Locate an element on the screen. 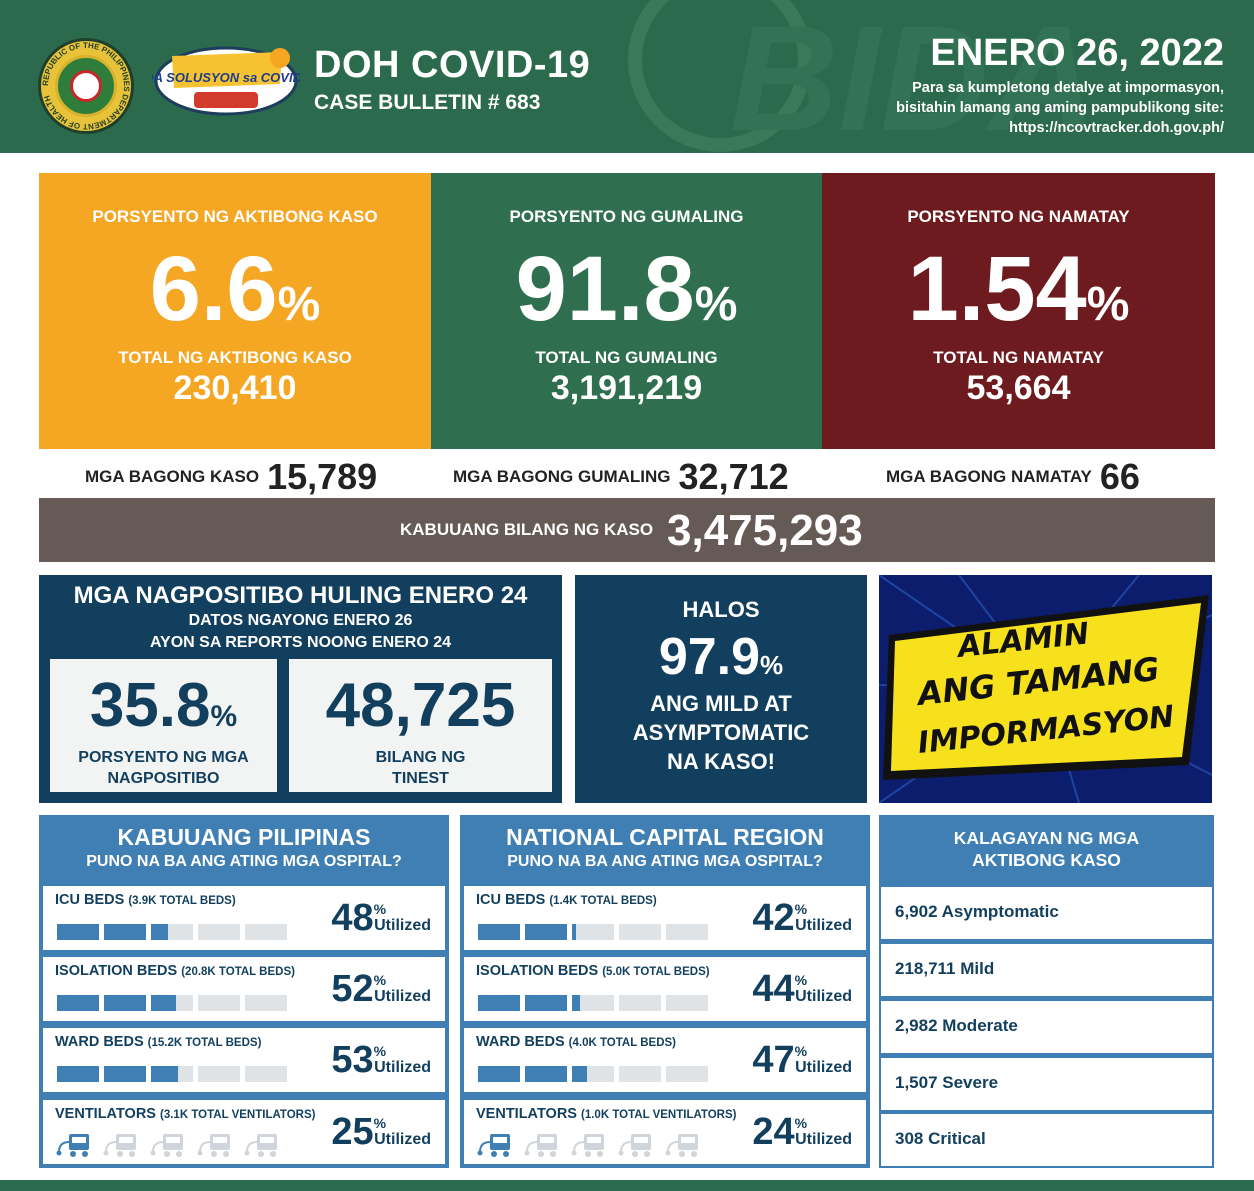 The image size is (1254, 1191). ncr-section-subtitle: PUNO NA BA ANG ATING MGA OSPITAL? is located at coordinates (665, 861).